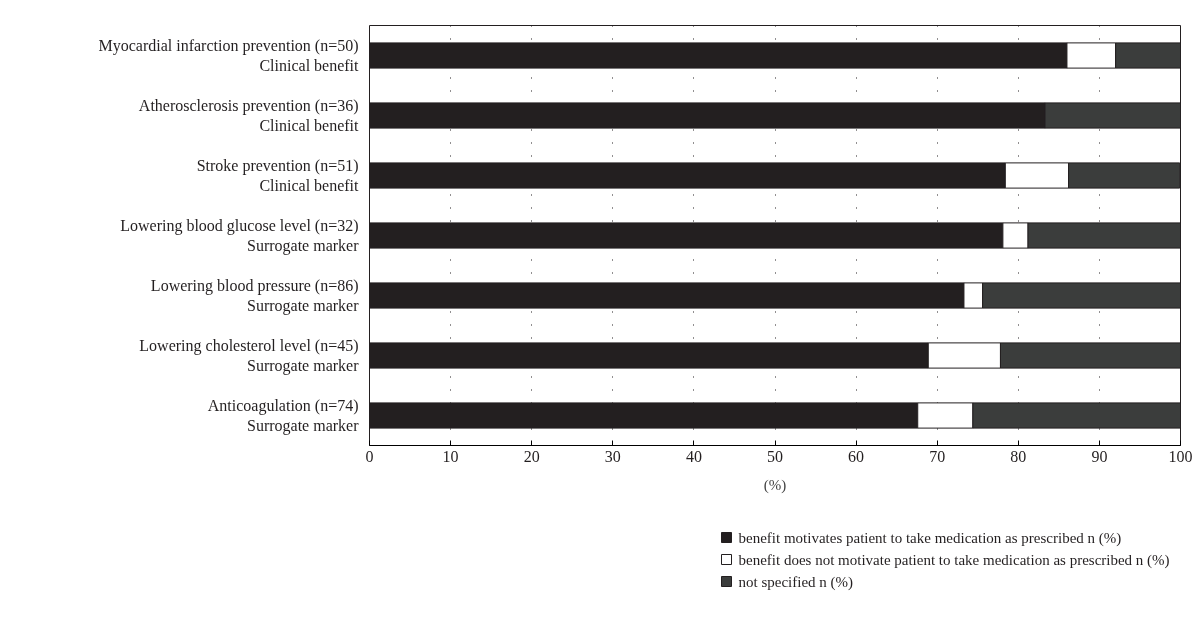 Image resolution: width=1200 pixels, height=627 pixels. What do you see at coordinates (775, 485) in the screenshot?
I see `x-axis-title: (%)` at bounding box center [775, 485].